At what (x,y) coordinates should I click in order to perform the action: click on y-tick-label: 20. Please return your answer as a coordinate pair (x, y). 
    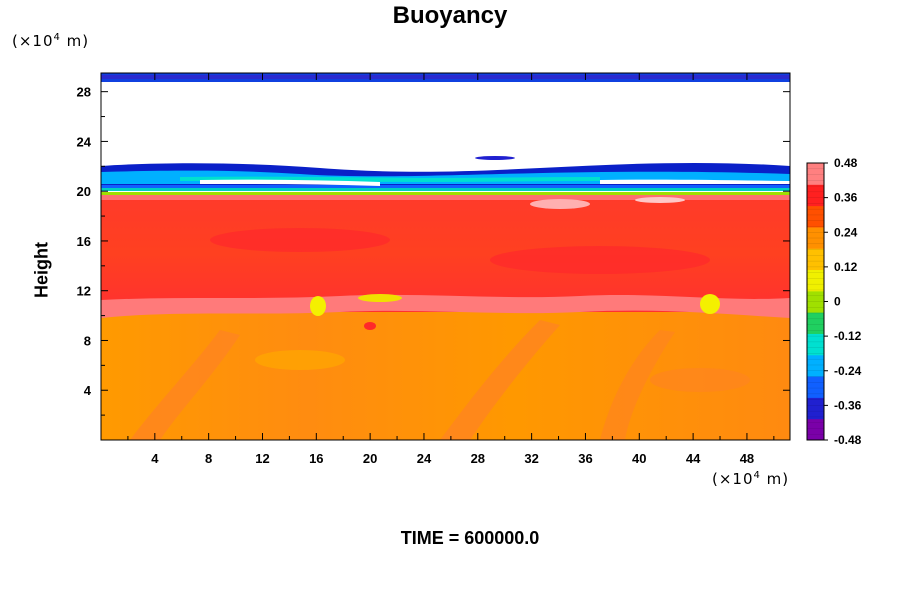
    Looking at the image, I should click on (84, 191).